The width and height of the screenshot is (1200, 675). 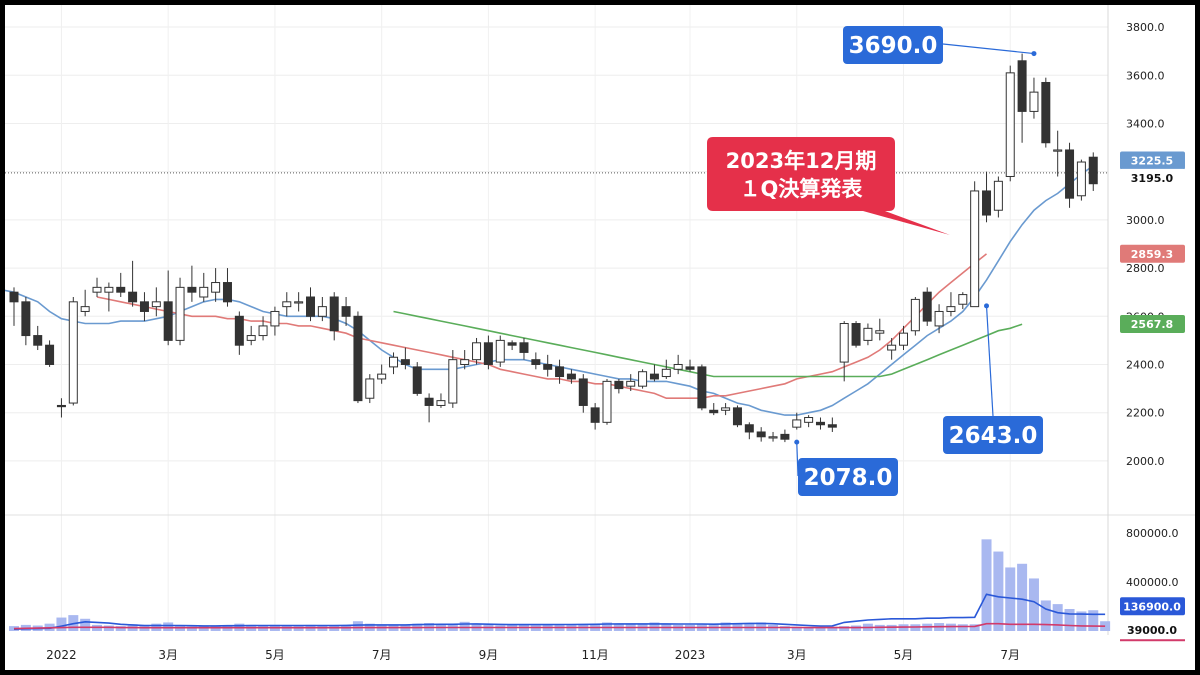 What do you see at coordinates (1145, 461) in the screenshot?
I see `price-tick-label: 2000.0` at bounding box center [1145, 461].